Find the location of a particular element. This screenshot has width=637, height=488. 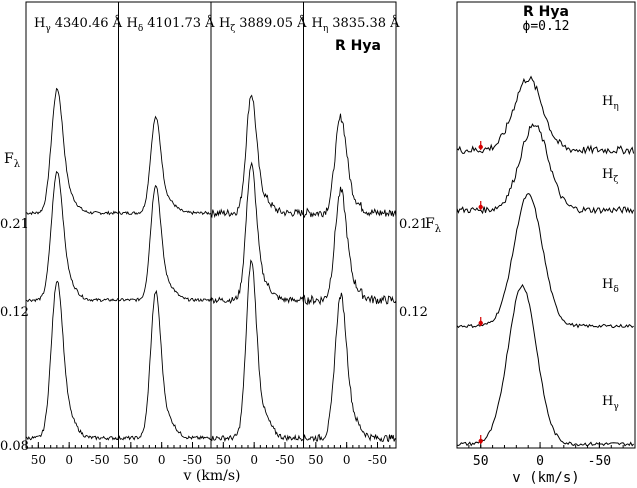

phase-label-left-2: 0.08 is located at coordinates (14, 446).